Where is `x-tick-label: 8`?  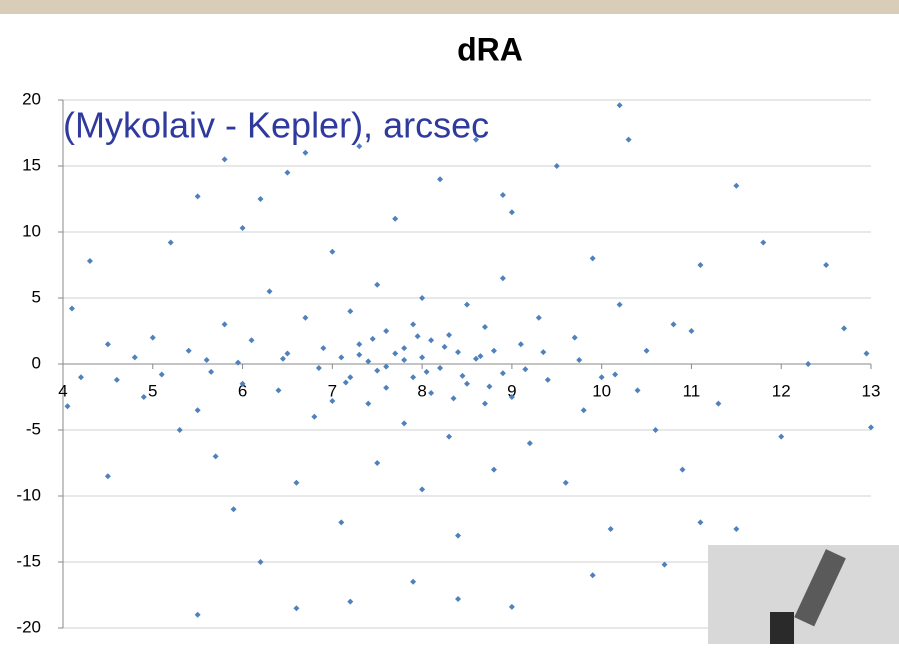 x-tick-label: 8 is located at coordinates (421, 390).